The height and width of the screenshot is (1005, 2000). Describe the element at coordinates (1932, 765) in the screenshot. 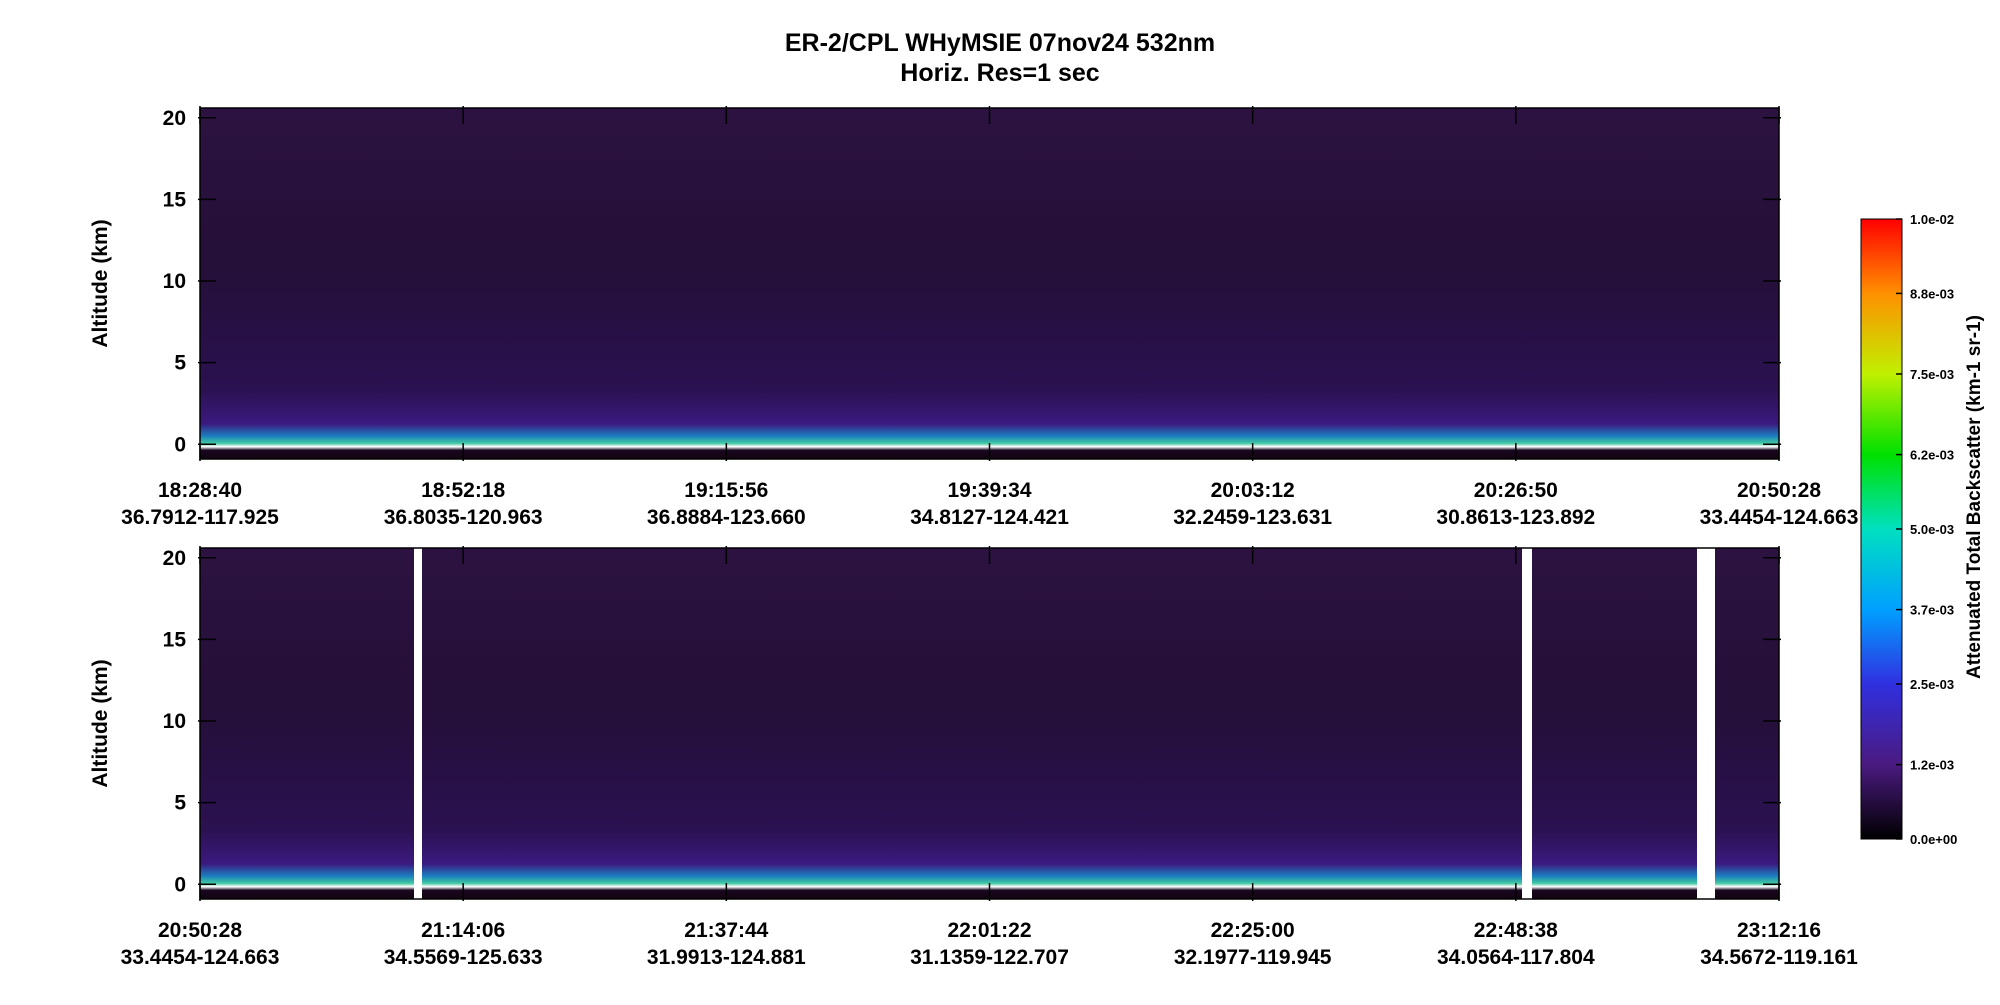

I see `colorbar-tick-label: 1.2e-03` at that location.